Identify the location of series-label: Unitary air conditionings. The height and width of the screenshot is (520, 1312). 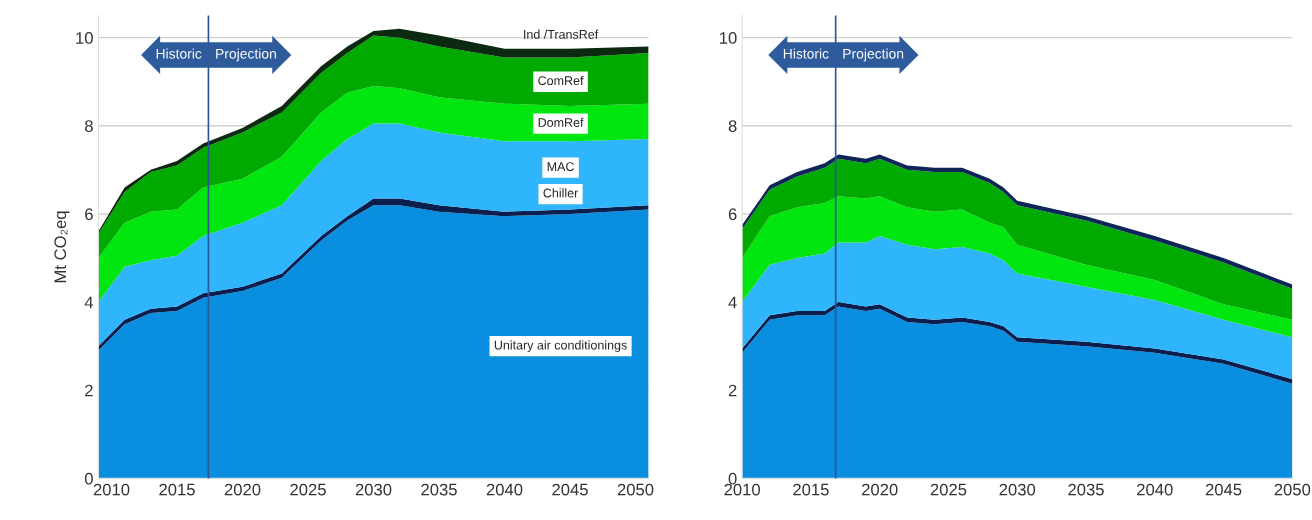
(560, 346).